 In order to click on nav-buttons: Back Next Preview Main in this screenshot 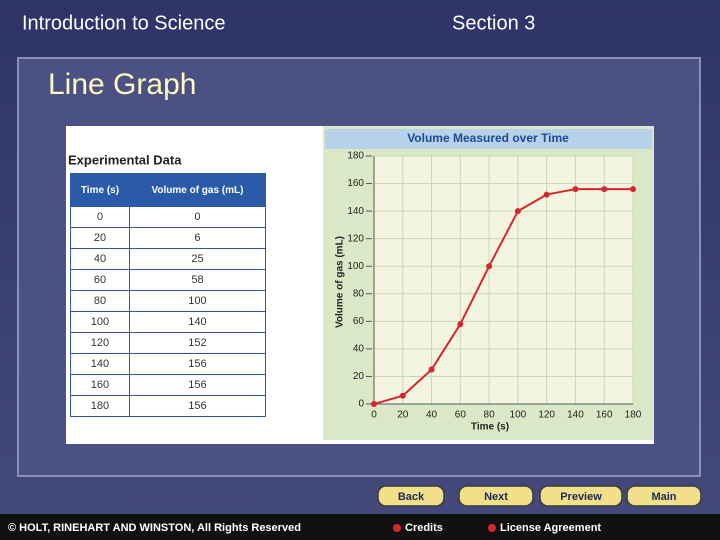, I will do `click(539, 496)`.